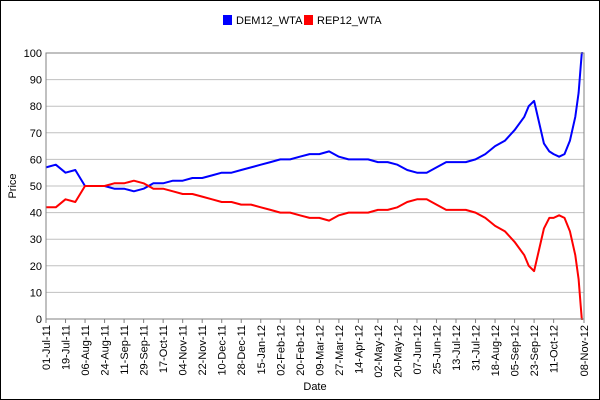  What do you see at coordinates (535, 350) in the screenshot?
I see `x-tick-label: 23-Sep-12` at bounding box center [535, 350].